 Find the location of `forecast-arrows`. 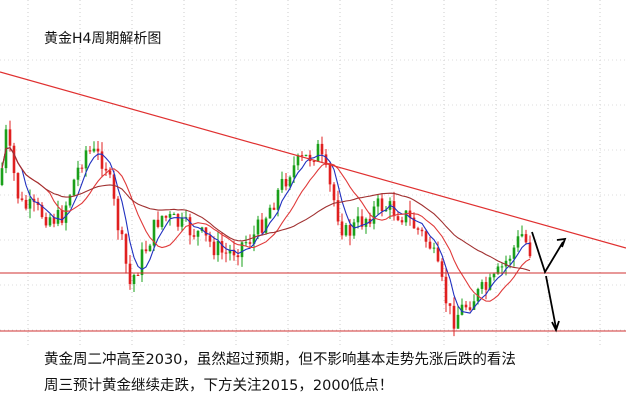

forecast-arrows is located at coordinates (549, 282).